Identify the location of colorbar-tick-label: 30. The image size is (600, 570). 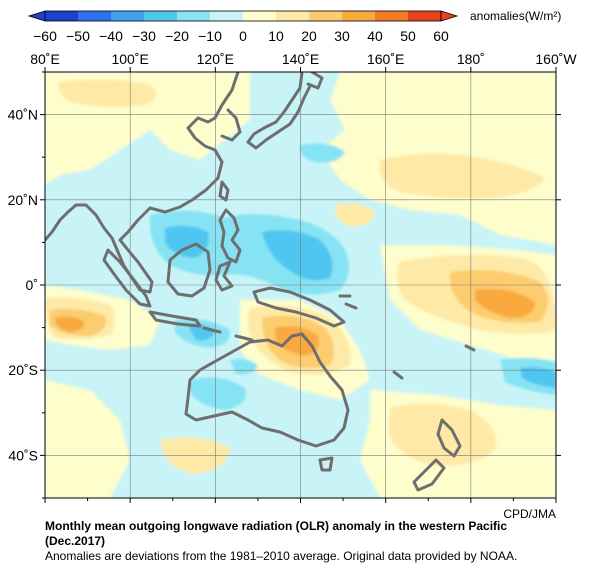
(342, 36).